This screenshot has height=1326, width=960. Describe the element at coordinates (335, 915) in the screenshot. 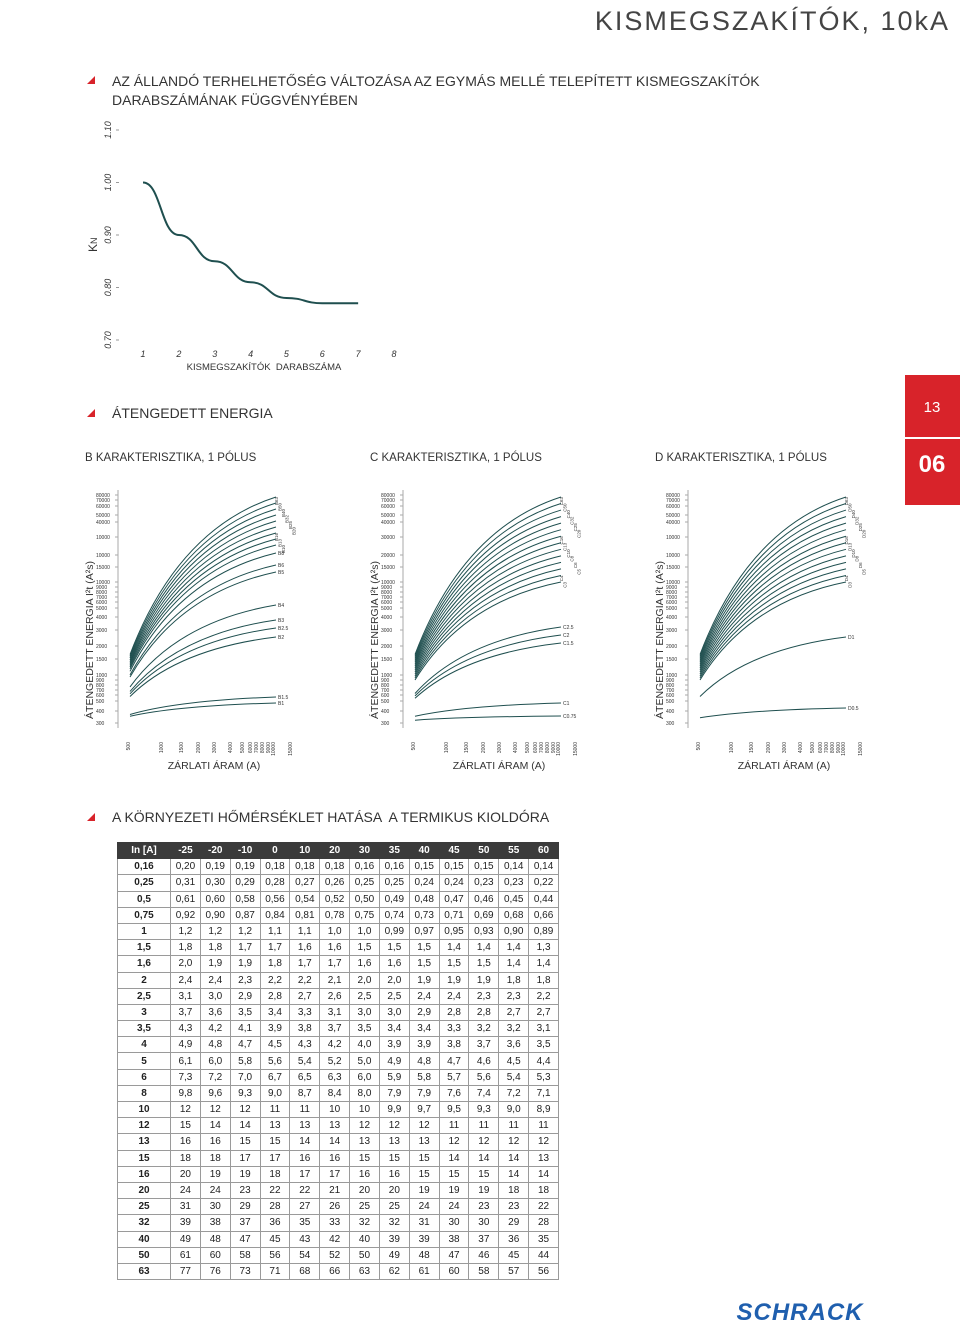

I see `table-cell: 0,78` at that location.